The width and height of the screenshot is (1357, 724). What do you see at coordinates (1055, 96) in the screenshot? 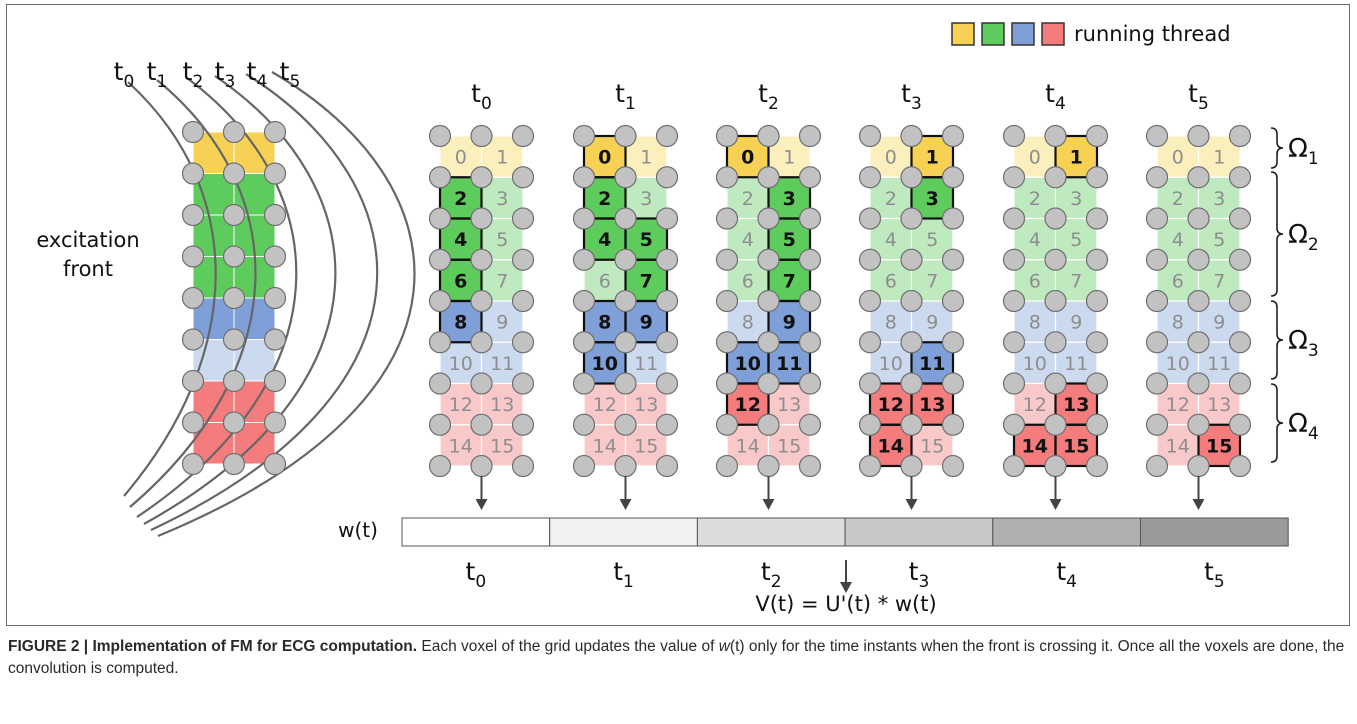
I see `time-step-label: t4` at bounding box center [1055, 96].